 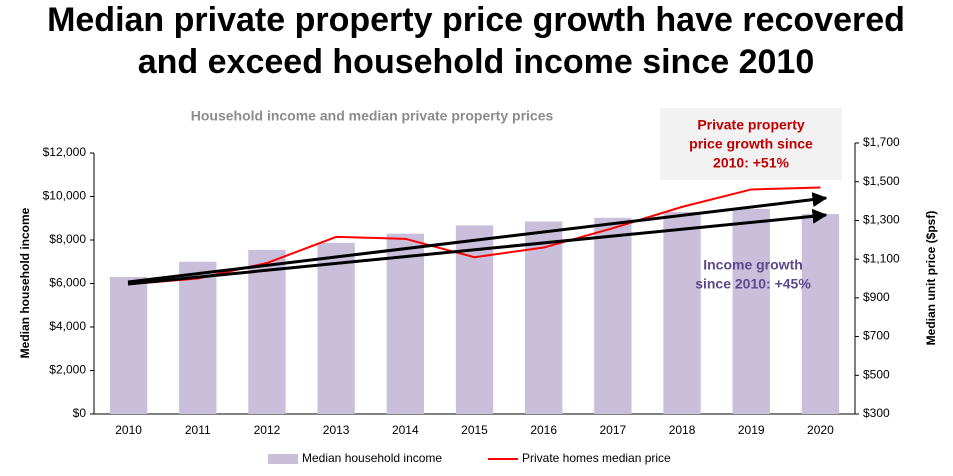 What do you see at coordinates (881, 142) in the screenshot?
I see `y2-tick-label: $1,700` at bounding box center [881, 142].